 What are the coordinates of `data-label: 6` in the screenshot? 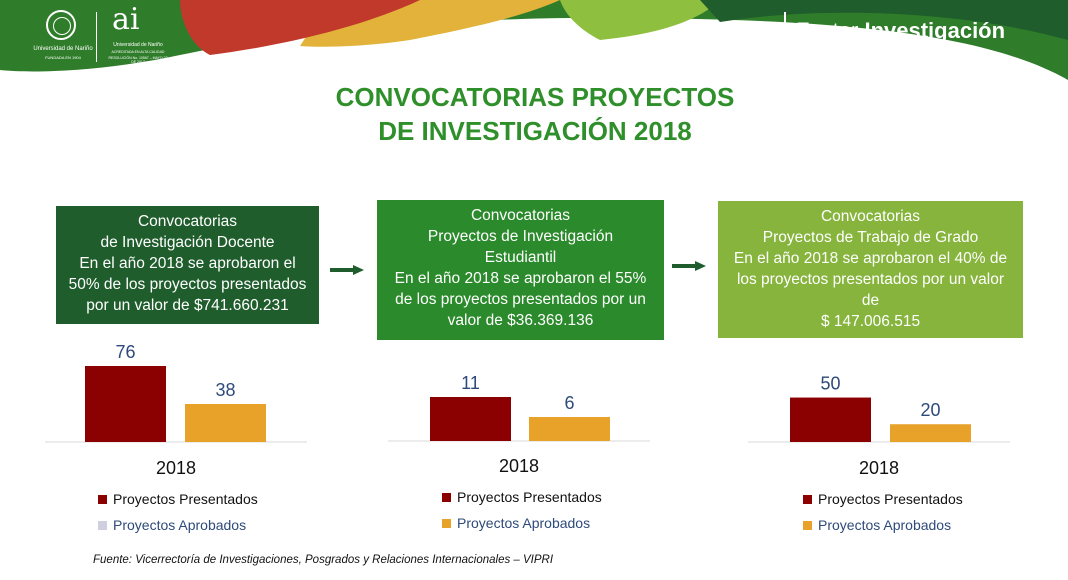 It's located at (569, 403).